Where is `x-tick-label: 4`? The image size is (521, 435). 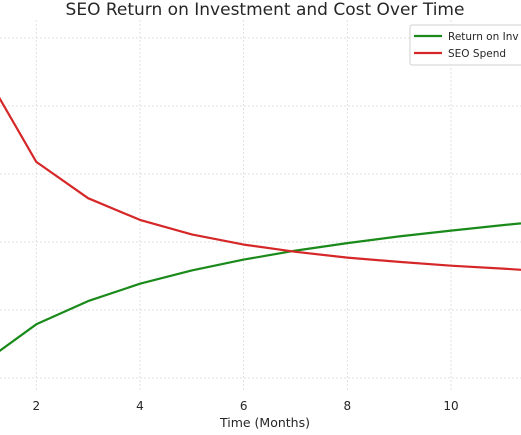
x-tick-label: 4 is located at coordinates (140, 406).